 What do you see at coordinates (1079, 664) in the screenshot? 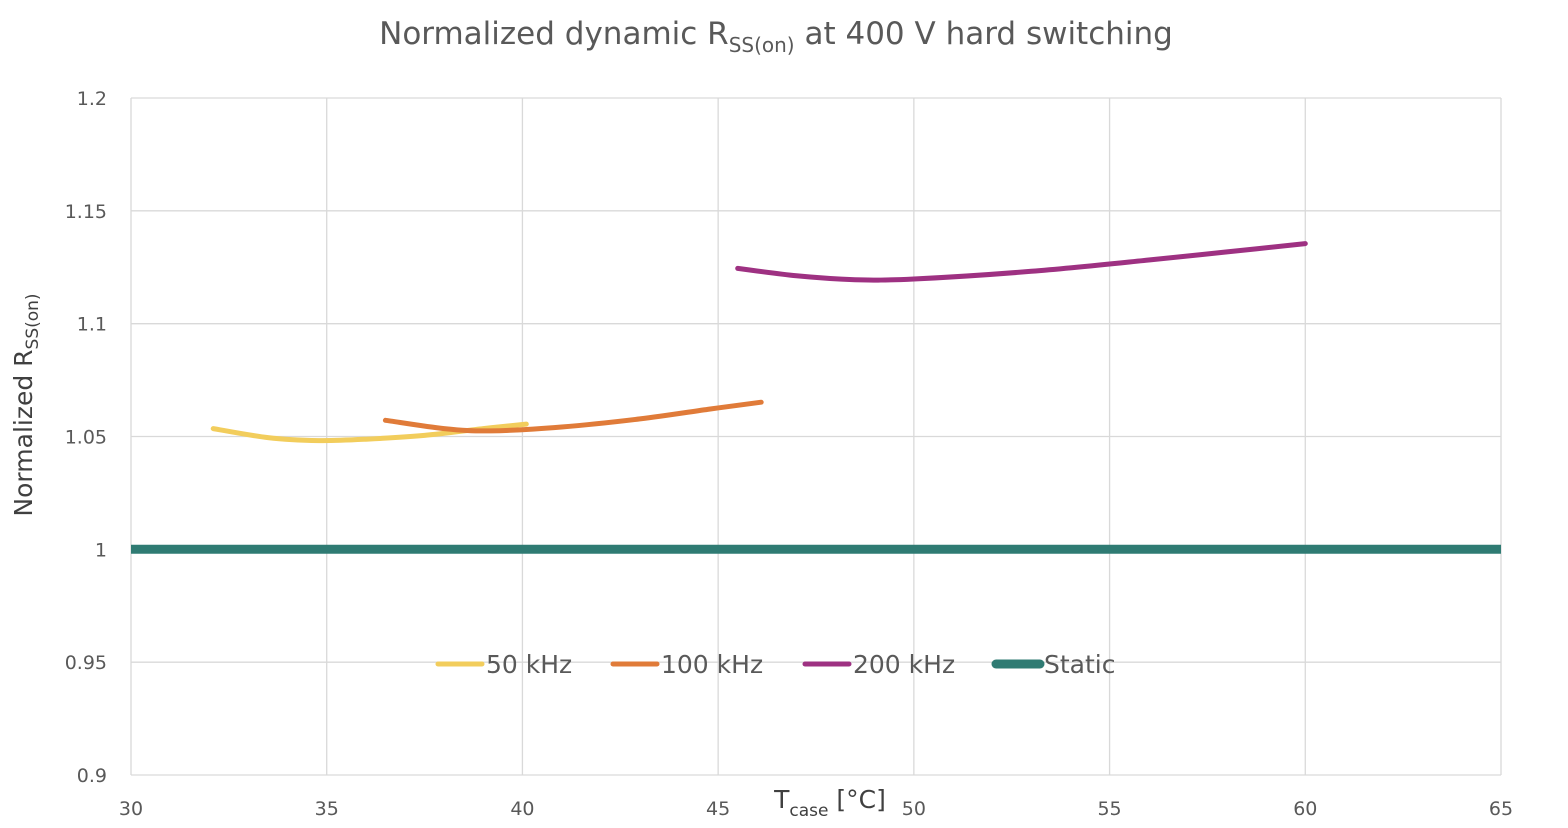
I see `legend-label-static: Static` at bounding box center [1079, 664].